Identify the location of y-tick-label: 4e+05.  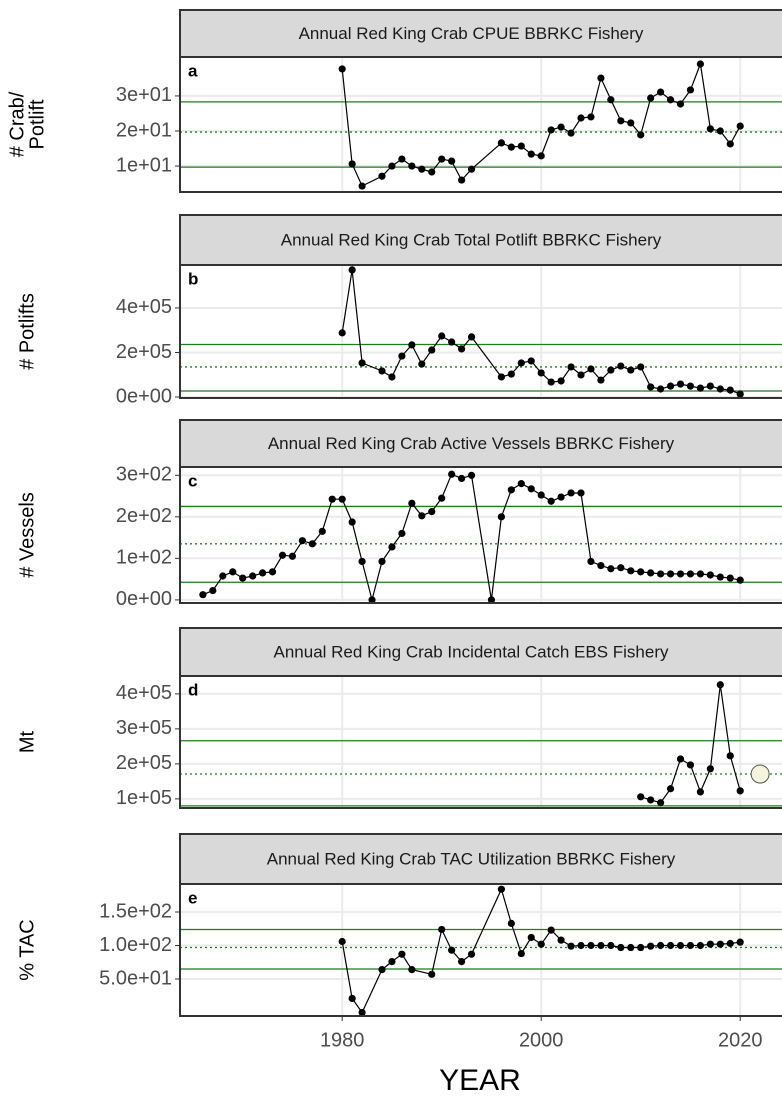
(144, 307).